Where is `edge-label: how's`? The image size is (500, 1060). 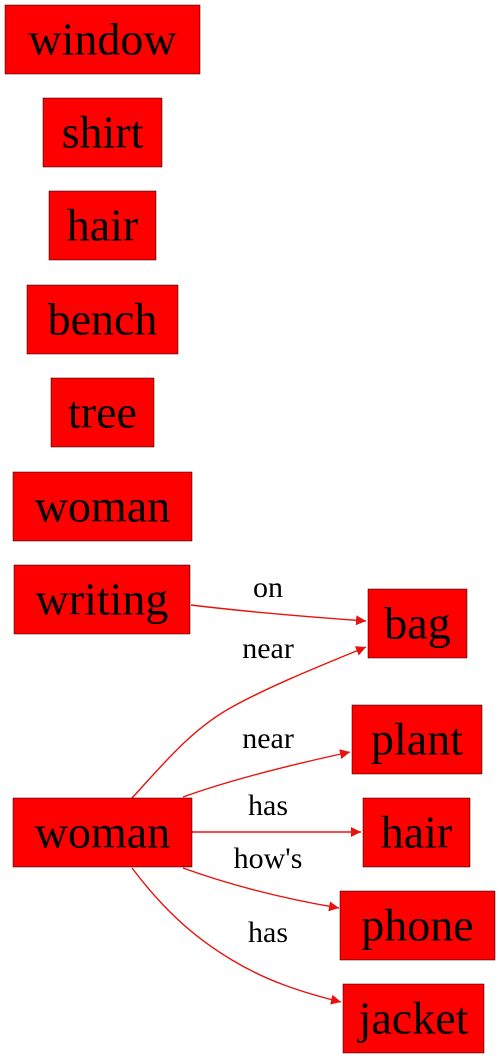
edge-label: how's is located at coordinates (268, 858).